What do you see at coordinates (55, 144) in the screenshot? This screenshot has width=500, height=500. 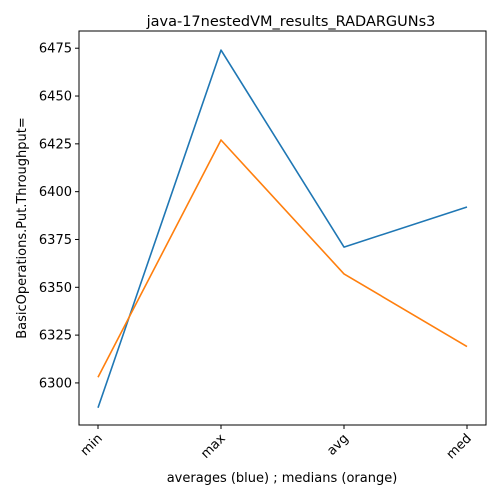 I see `y-tick-label: 6425` at bounding box center [55, 144].